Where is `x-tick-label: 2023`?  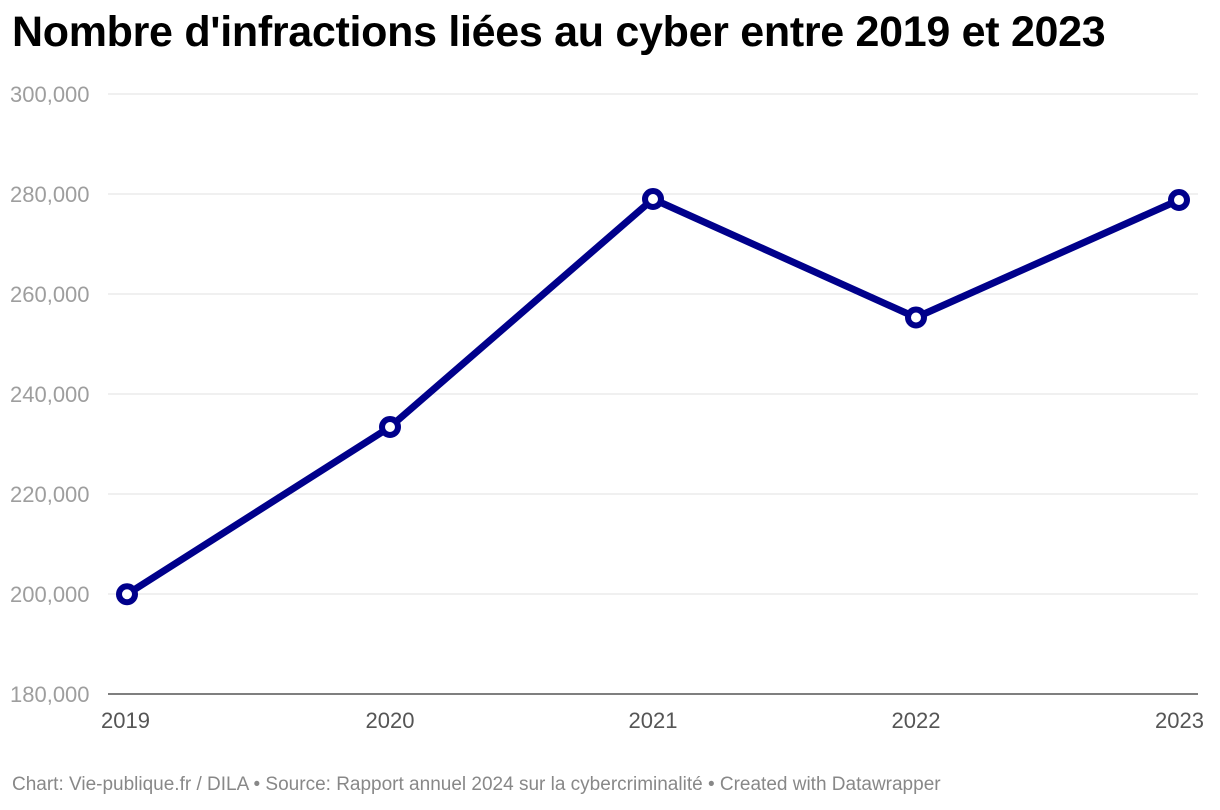 x-tick-label: 2023 is located at coordinates (1179, 720).